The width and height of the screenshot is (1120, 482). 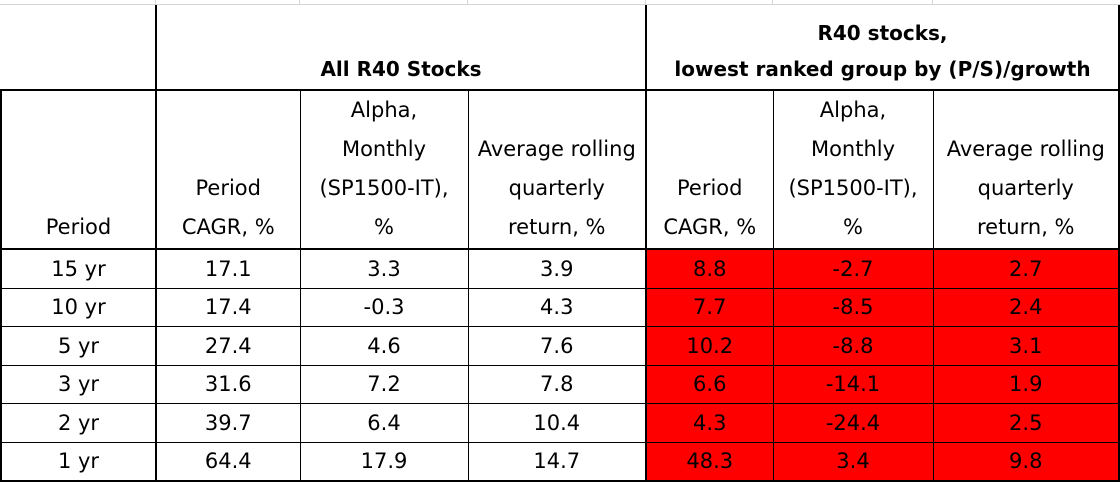 I want to click on group-header-lowest-line2: lowest ranked group by (P/S)/growth, so click(x=882, y=69).